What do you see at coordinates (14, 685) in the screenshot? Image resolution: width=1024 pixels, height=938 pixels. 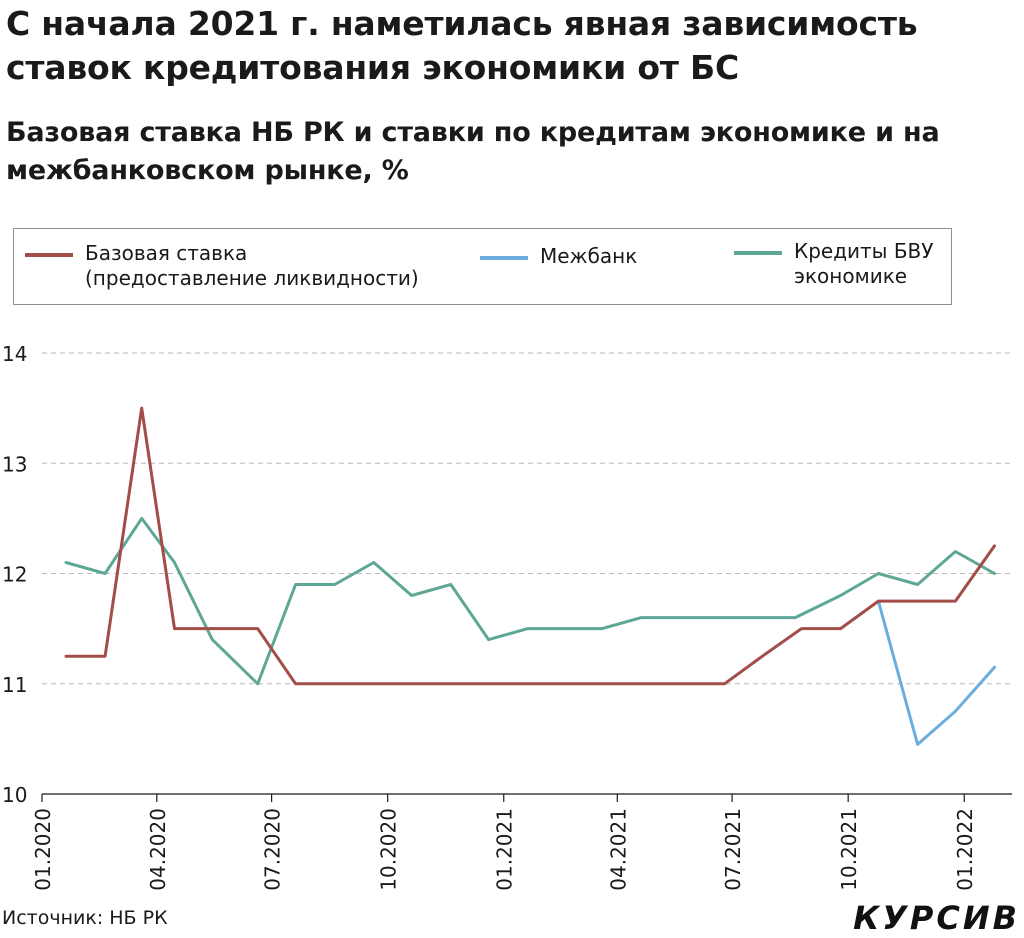 I see `y-tick-label: 11` at bounding box center [14, 685].